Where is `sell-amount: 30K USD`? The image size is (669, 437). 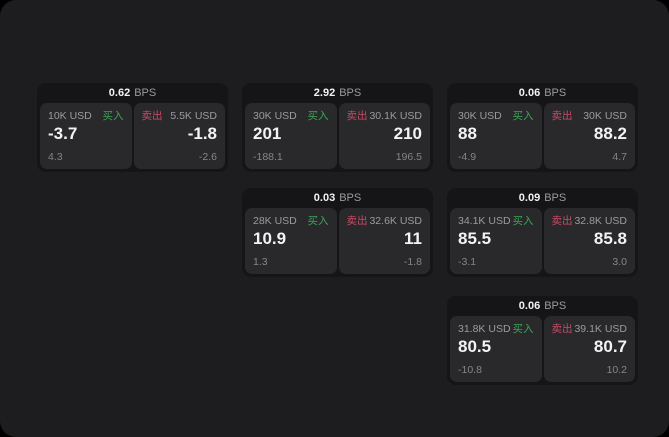 sell-amount: 30K USD is located at coordinates (605, 116).